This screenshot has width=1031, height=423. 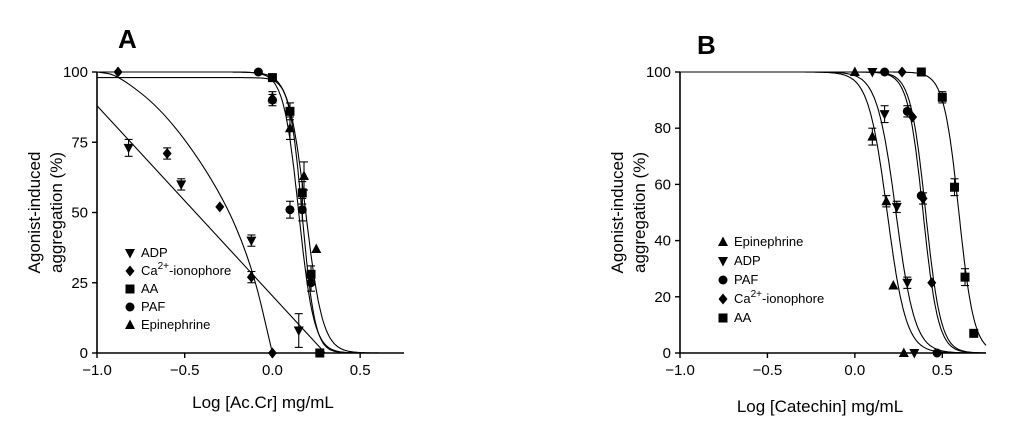 What do you see at coordinates (127, 39) in the screenshot?
I see `panel-letter: A` at bounding box center [127, 39].